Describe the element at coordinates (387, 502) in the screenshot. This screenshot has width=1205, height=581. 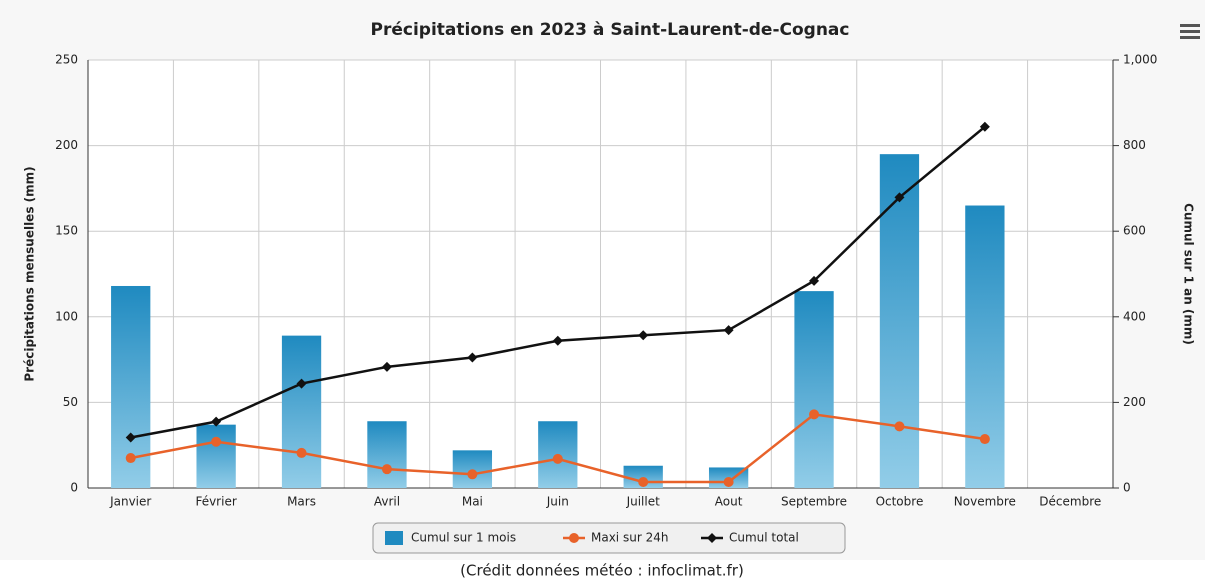
I see `x-tick-label: Avril` at that location.